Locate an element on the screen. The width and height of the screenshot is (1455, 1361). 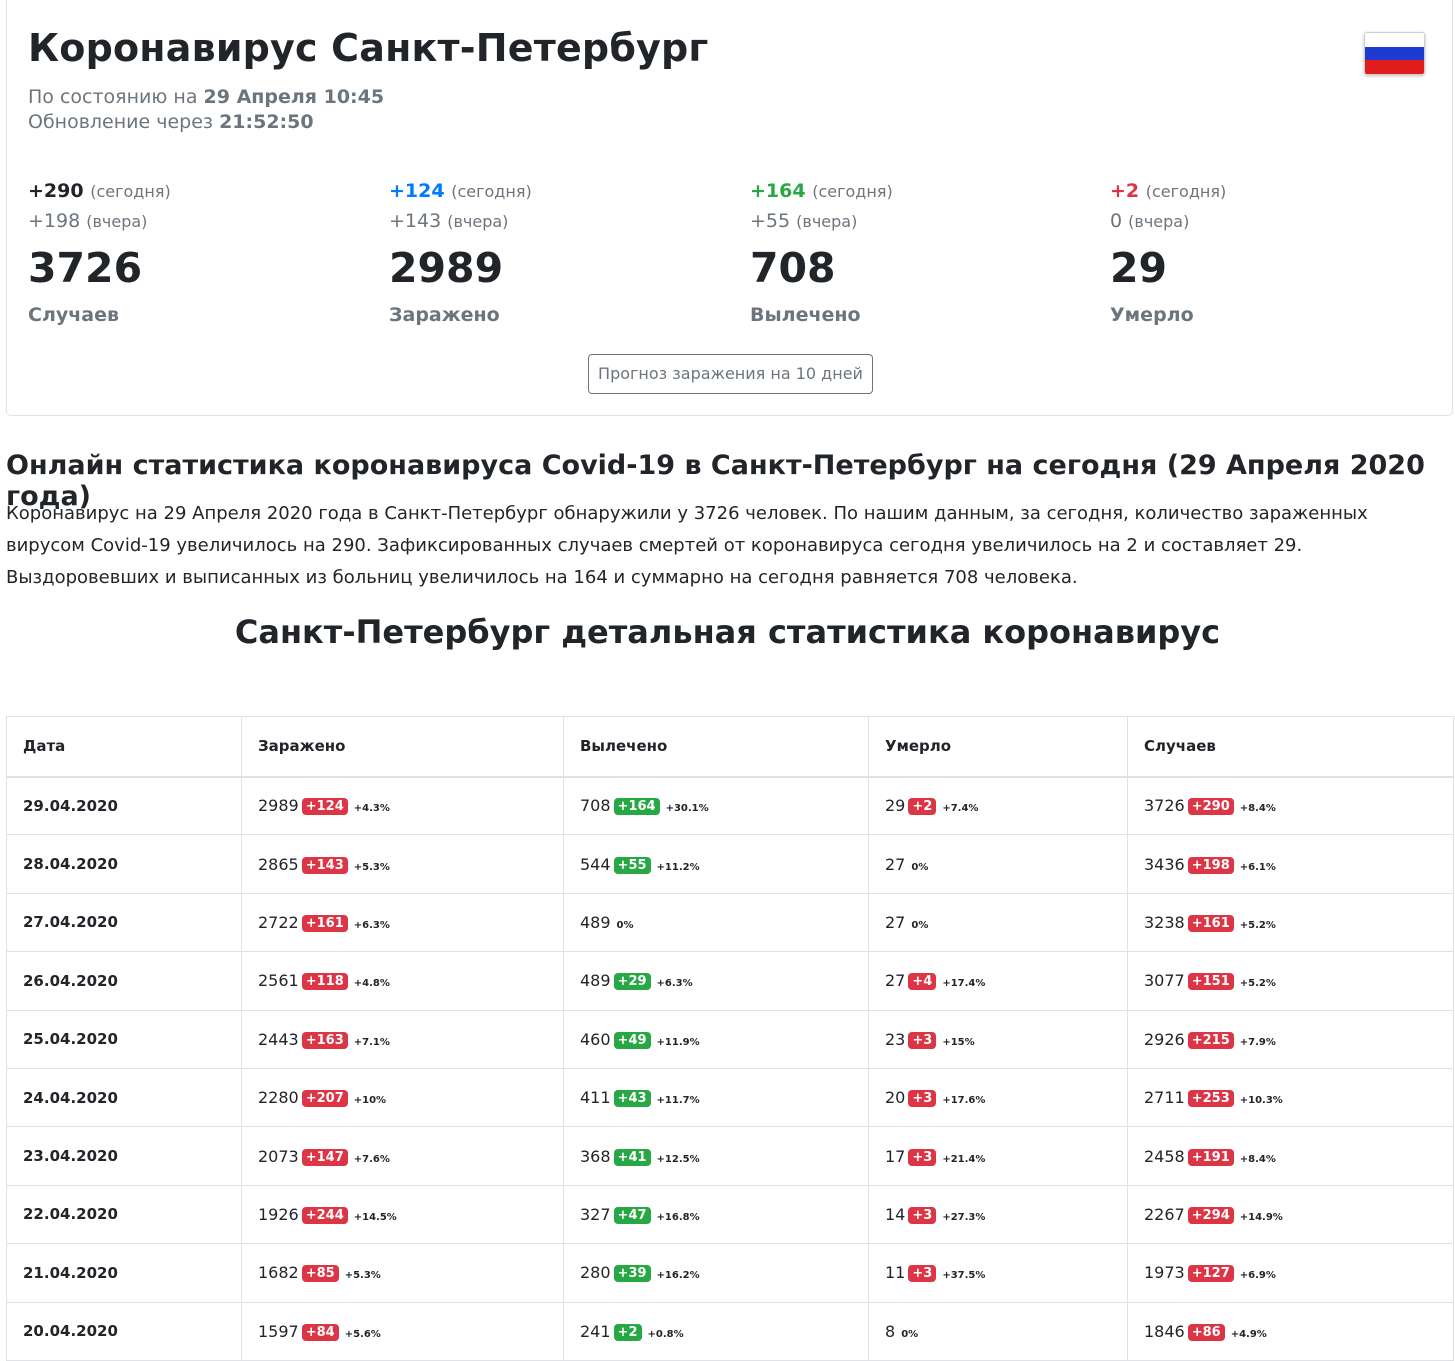
delta-badge: +127 is located at coordinates (1210, 1274).